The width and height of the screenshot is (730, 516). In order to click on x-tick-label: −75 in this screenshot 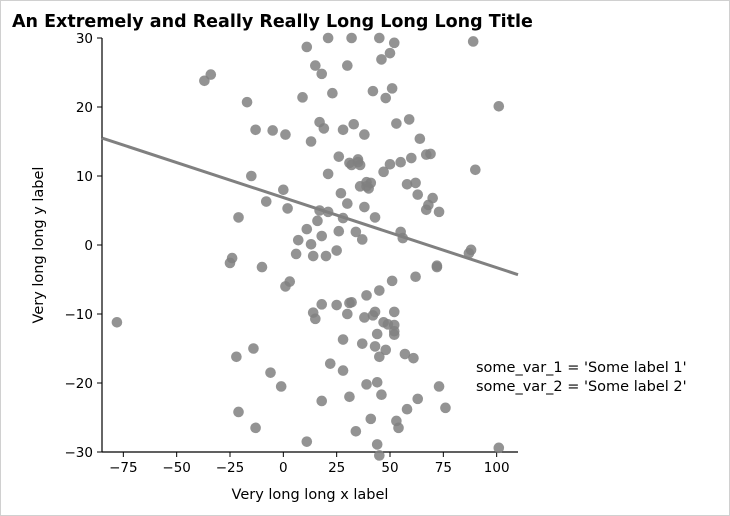, I will do `click(123, 468)`.